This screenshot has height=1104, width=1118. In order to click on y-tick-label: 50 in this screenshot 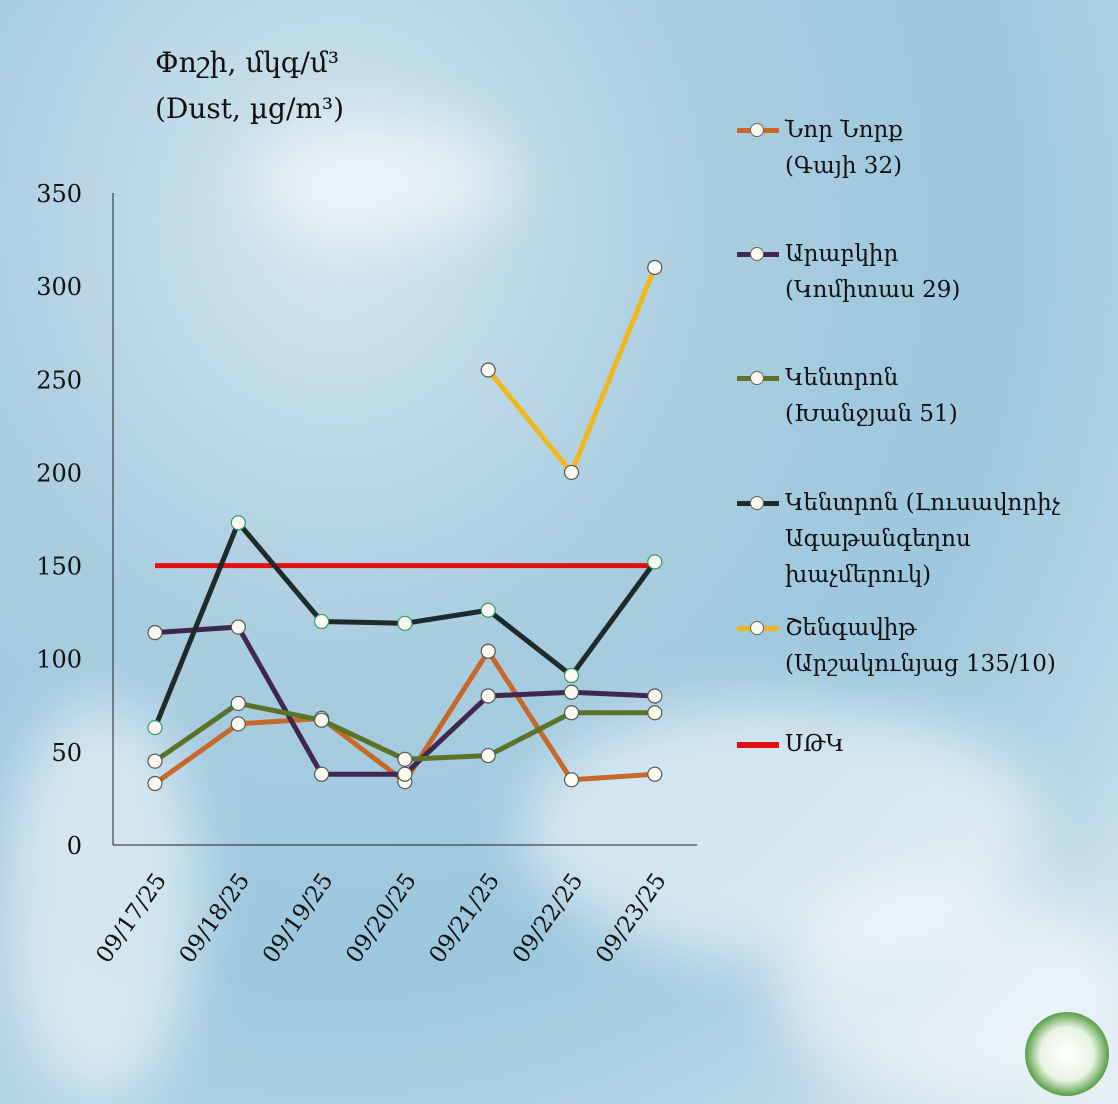, I will do `click(66, 753)`.